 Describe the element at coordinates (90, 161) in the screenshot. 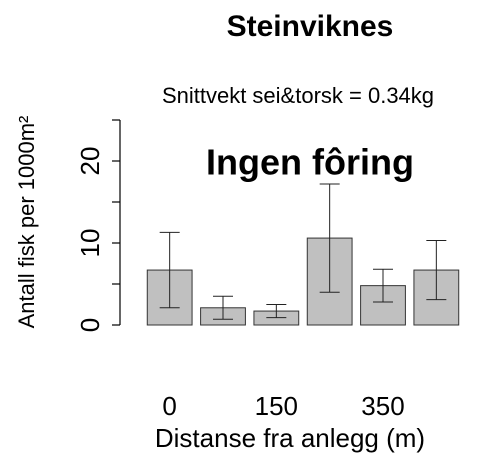

I see `y-tick-label: 20` at that location.